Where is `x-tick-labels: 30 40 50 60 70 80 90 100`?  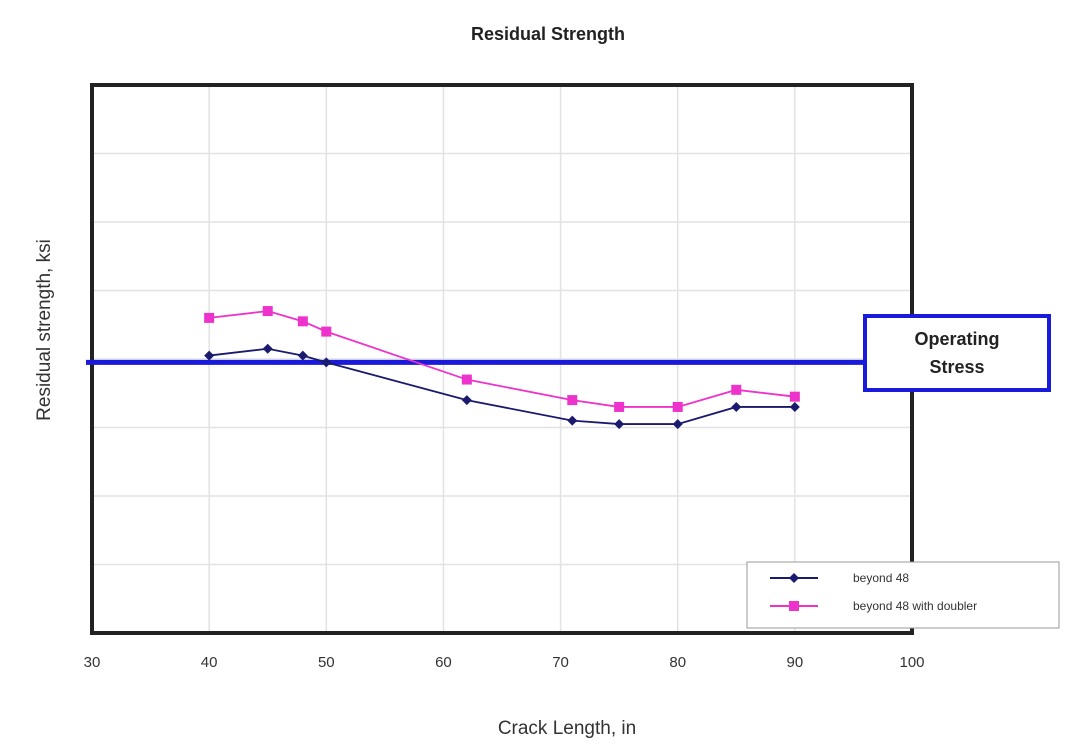
x-tick-labels: 30 40 50 60 70 80 90 100 is located at coordinates (504, 662).